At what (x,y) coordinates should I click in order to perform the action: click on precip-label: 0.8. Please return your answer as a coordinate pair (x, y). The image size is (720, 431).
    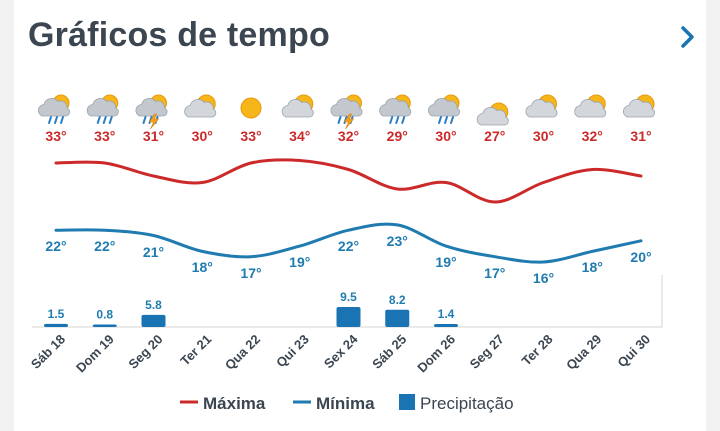
    Looking at the image, I should click on (104, 315).